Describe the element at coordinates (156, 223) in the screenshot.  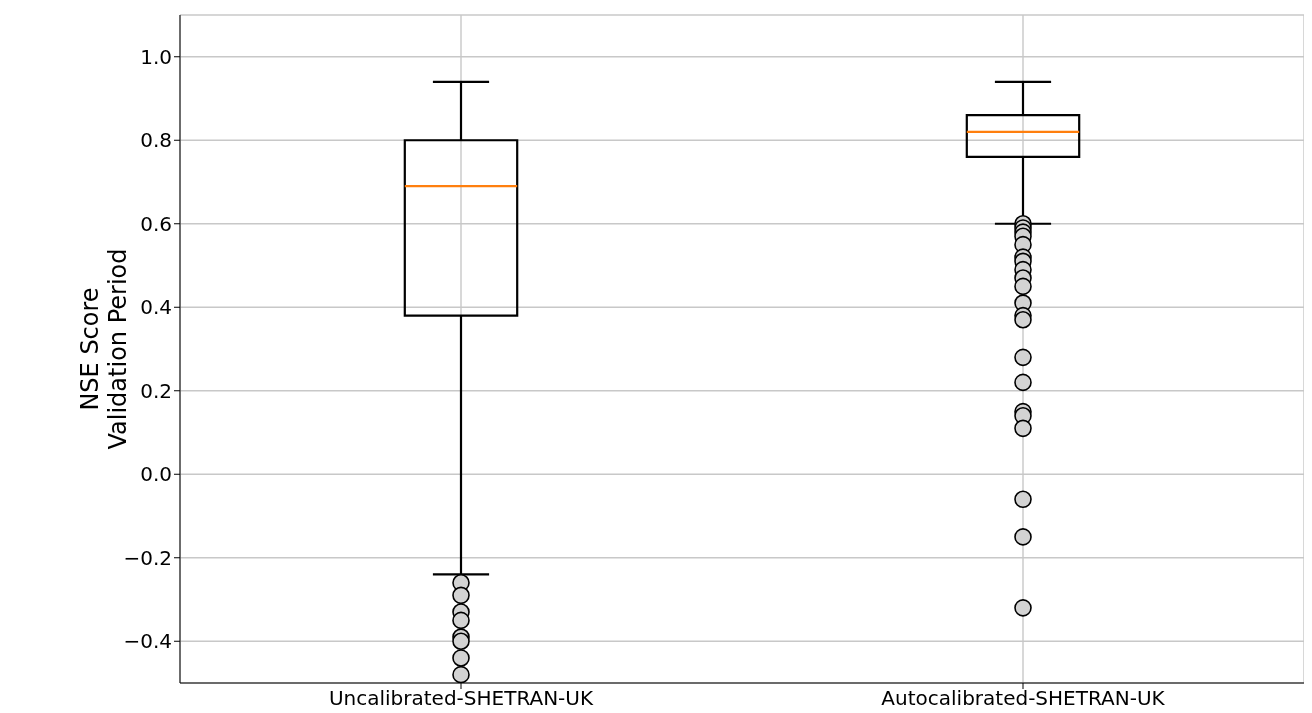
I see `y-tick-label: 0.6` at that location.